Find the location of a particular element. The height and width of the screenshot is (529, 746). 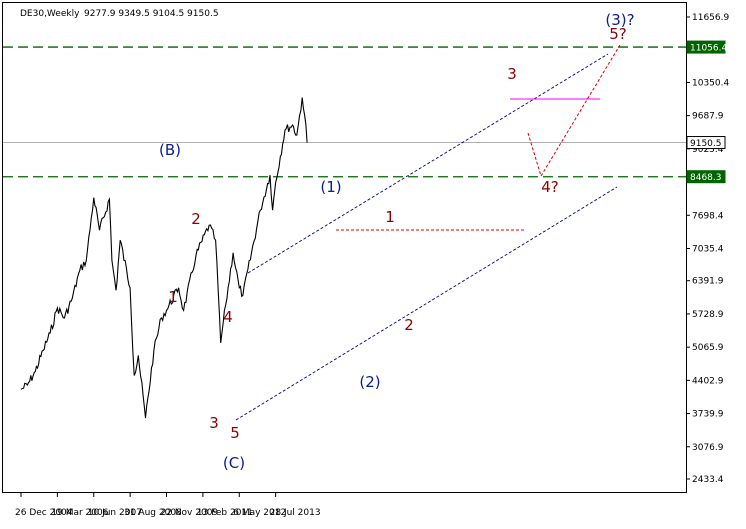

y-tick-label: 3739.9 is located at coordinates (708, 415).